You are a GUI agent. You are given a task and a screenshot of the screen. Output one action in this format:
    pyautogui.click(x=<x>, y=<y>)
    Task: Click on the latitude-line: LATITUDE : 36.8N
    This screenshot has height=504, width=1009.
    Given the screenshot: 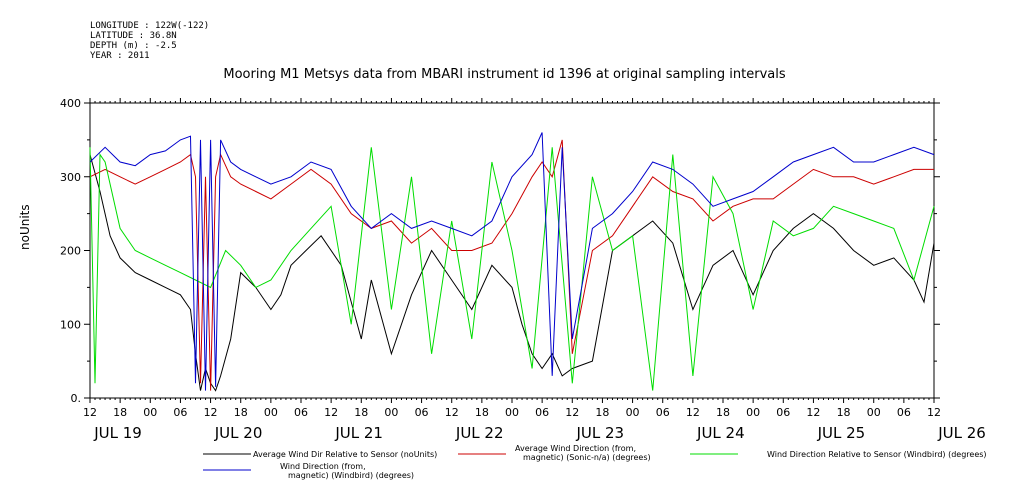 What is the action you would take?
    pyautogui.click(x=133, y=36)
    